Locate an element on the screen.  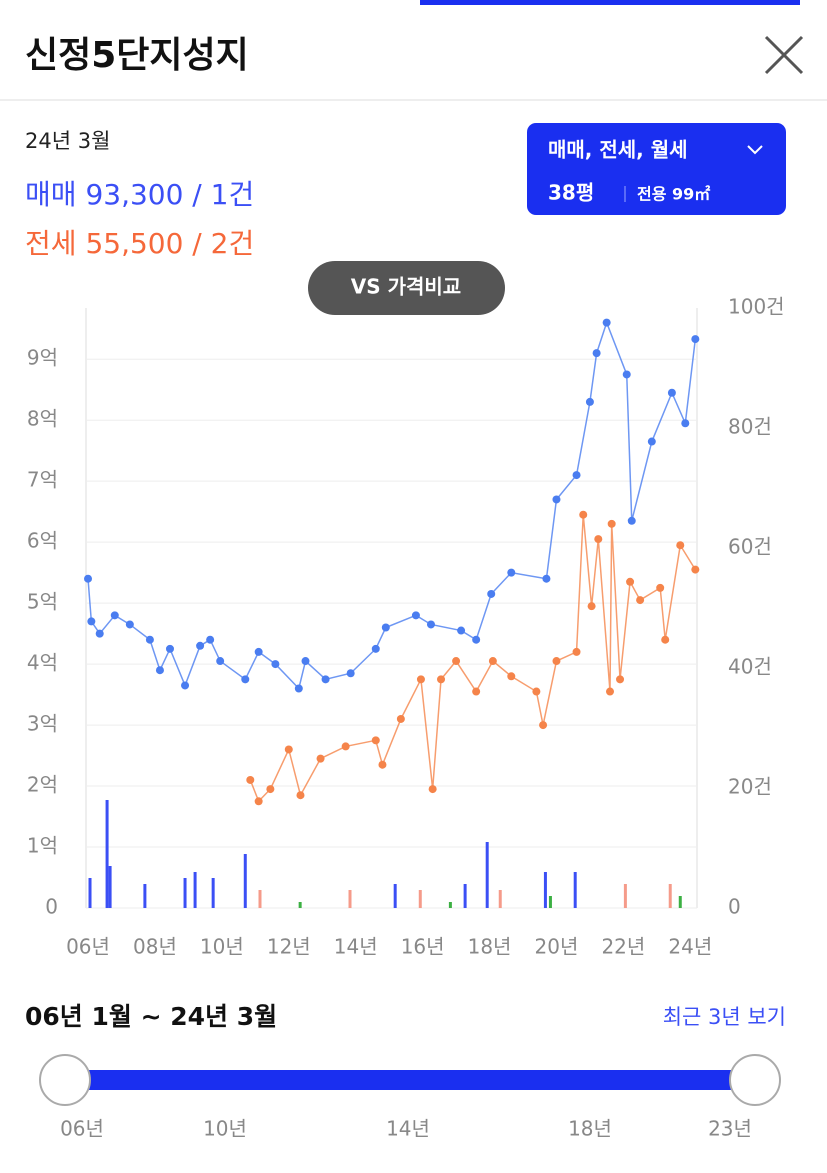
size: 38평 is located at coordinates (571, 193).